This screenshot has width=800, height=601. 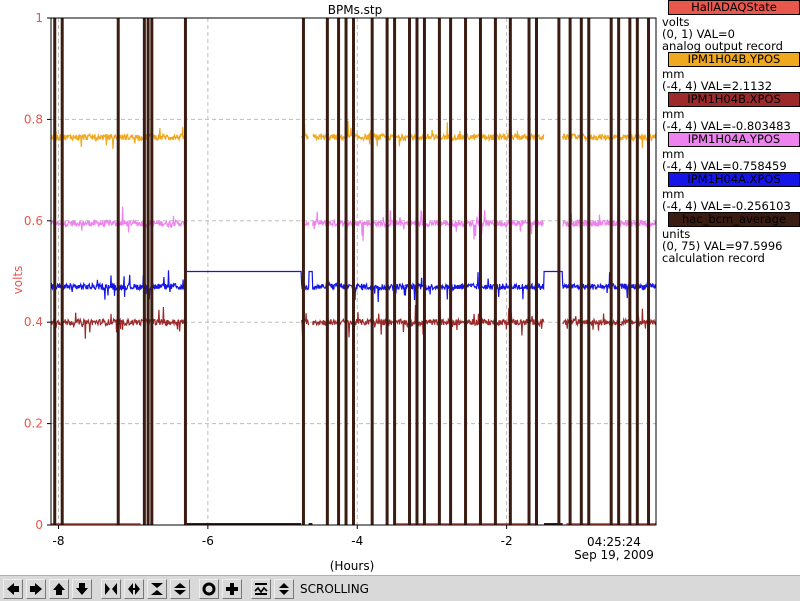 I want to click on legend-entry: IPM1H04B.YPOS mm (-4, 4) VAL=2.1132, so click(x=731, y=72).